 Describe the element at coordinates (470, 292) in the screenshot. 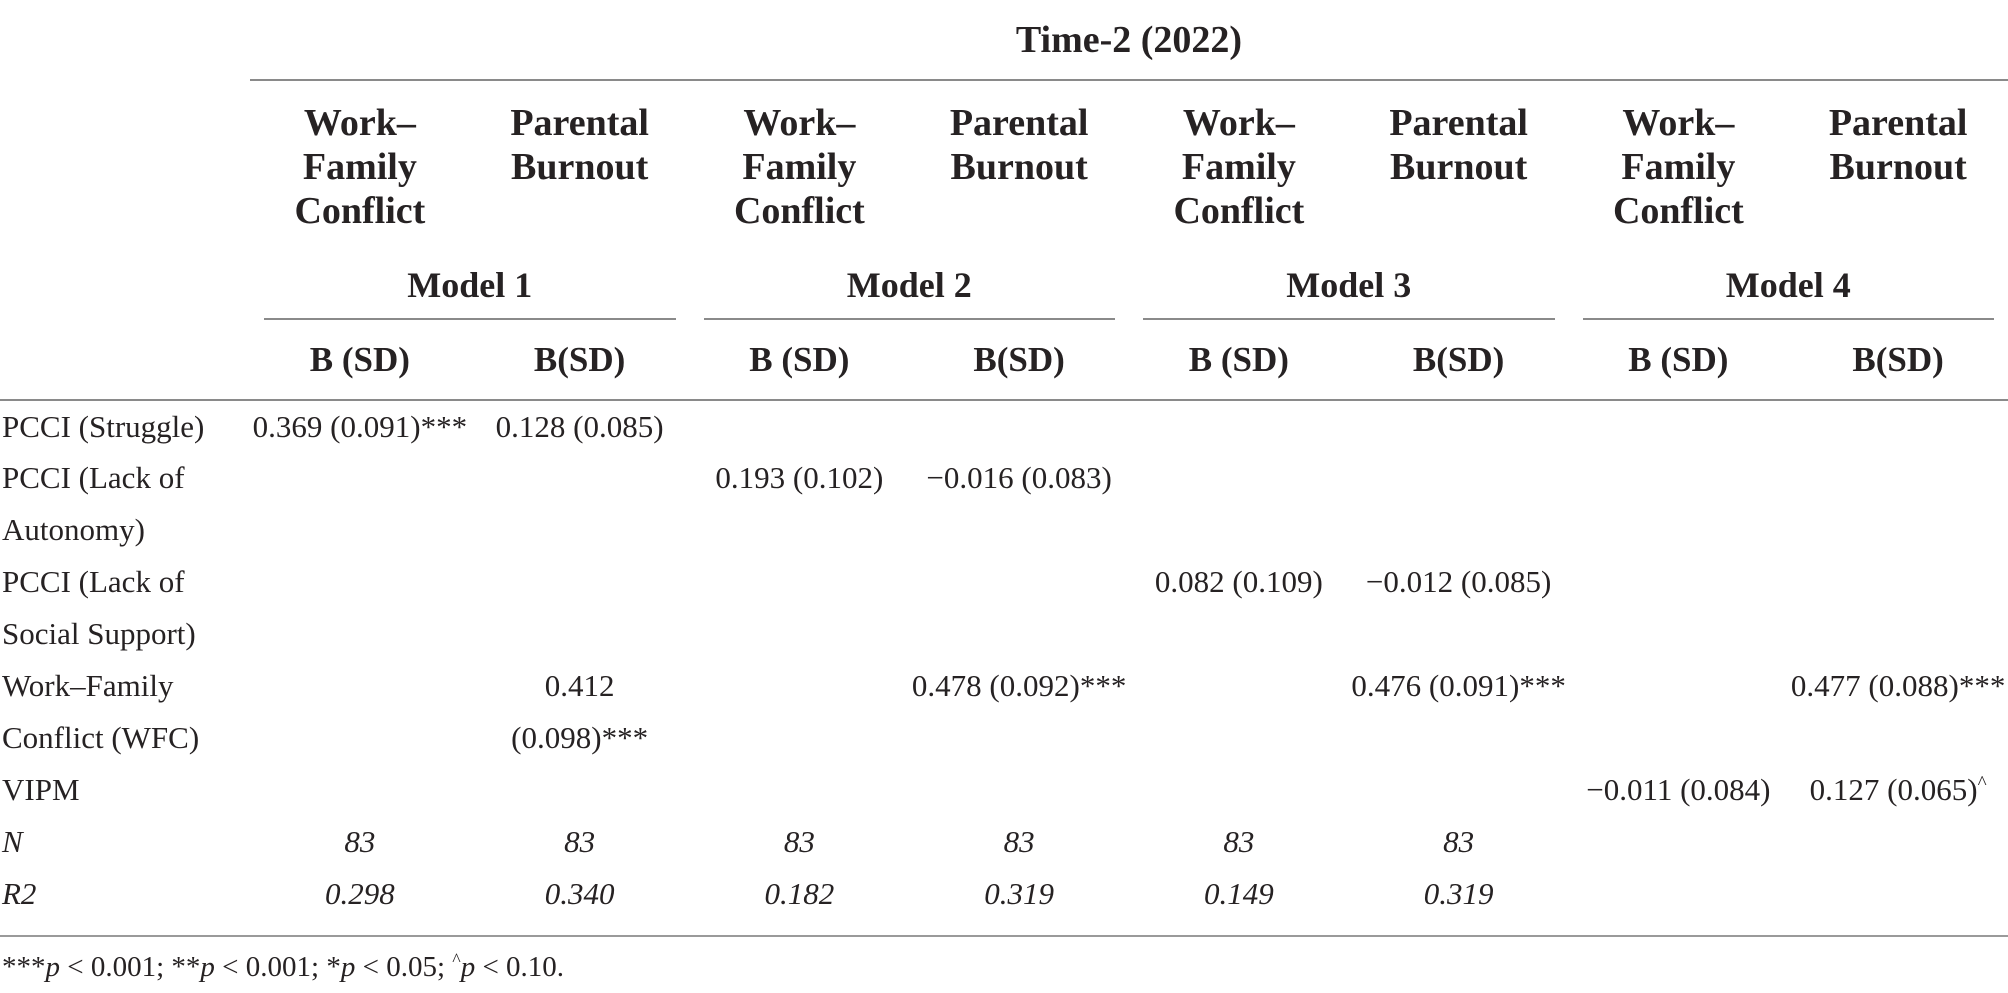

I see `model-label-1: Model 1` at that location.